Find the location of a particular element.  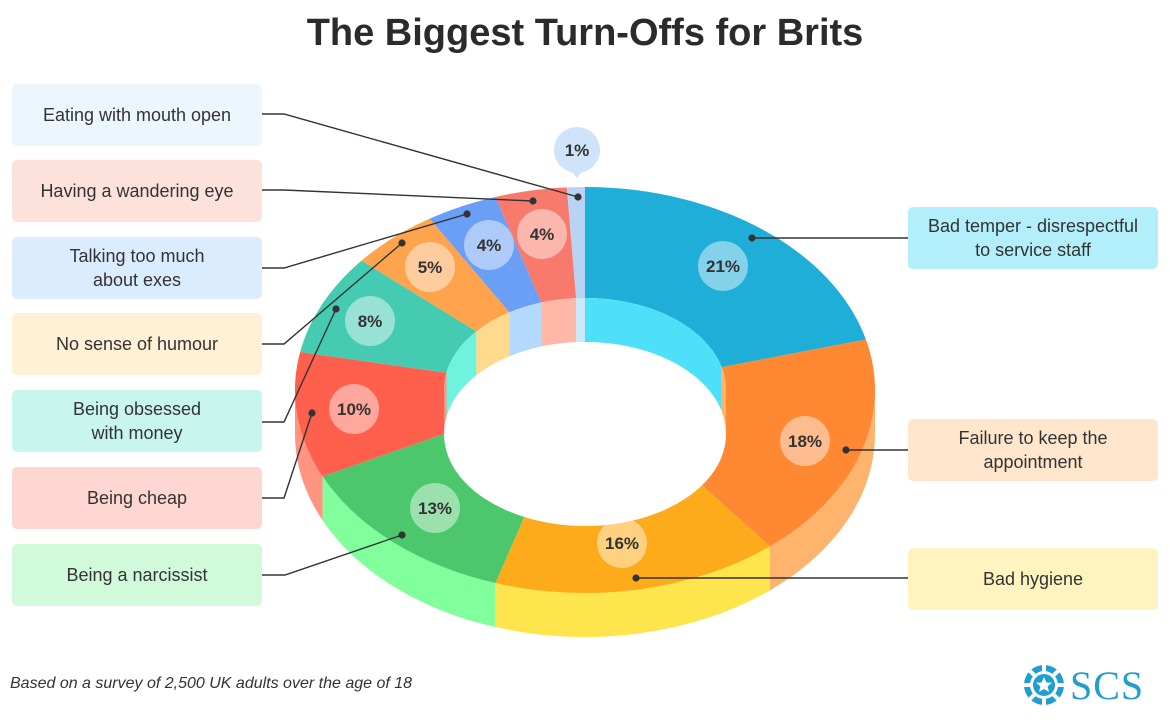

chart-title: The Biggest Turn-Offs for Brits is located at coordinates (585, 33).